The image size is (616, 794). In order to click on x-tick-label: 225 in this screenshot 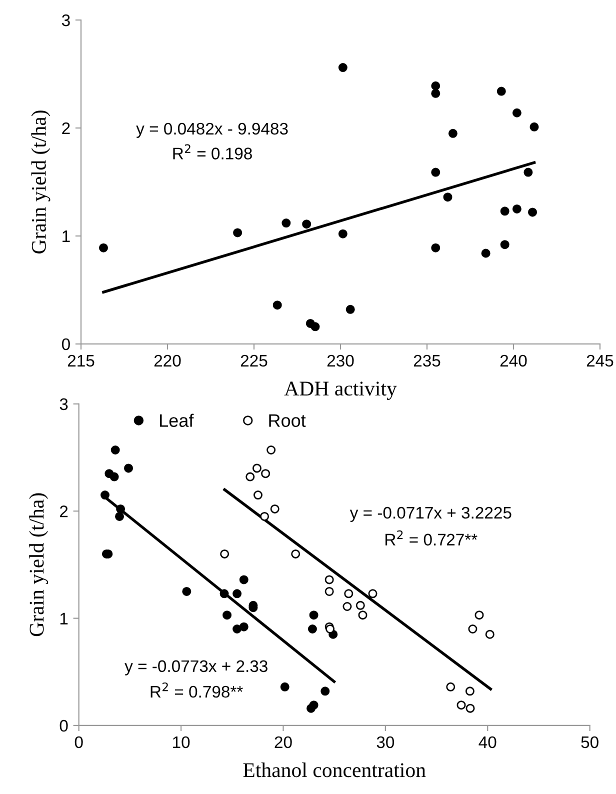, I will do `click(254, 360)`.